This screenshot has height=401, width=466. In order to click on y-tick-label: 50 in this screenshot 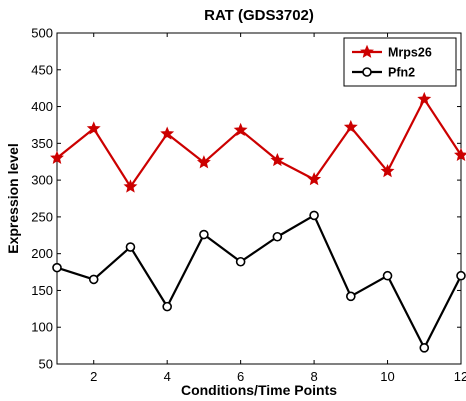, I will do `click(46, 364)`.